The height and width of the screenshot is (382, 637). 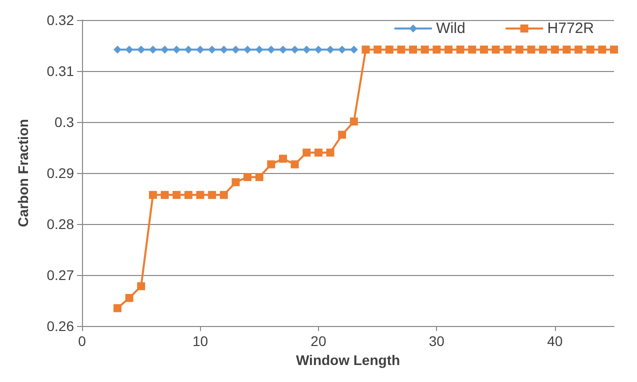 What do you see at coordinates (60, 71) in the screenshot?
I see `y-tick-label: 0.31` at bounding box center [60, 71].